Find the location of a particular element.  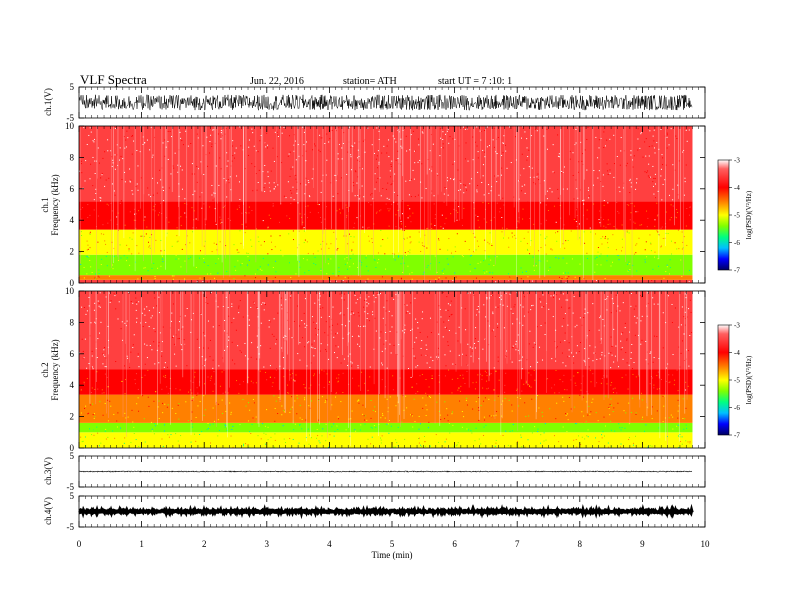

ch4-wave-trace is located at coordinates (386, 511).